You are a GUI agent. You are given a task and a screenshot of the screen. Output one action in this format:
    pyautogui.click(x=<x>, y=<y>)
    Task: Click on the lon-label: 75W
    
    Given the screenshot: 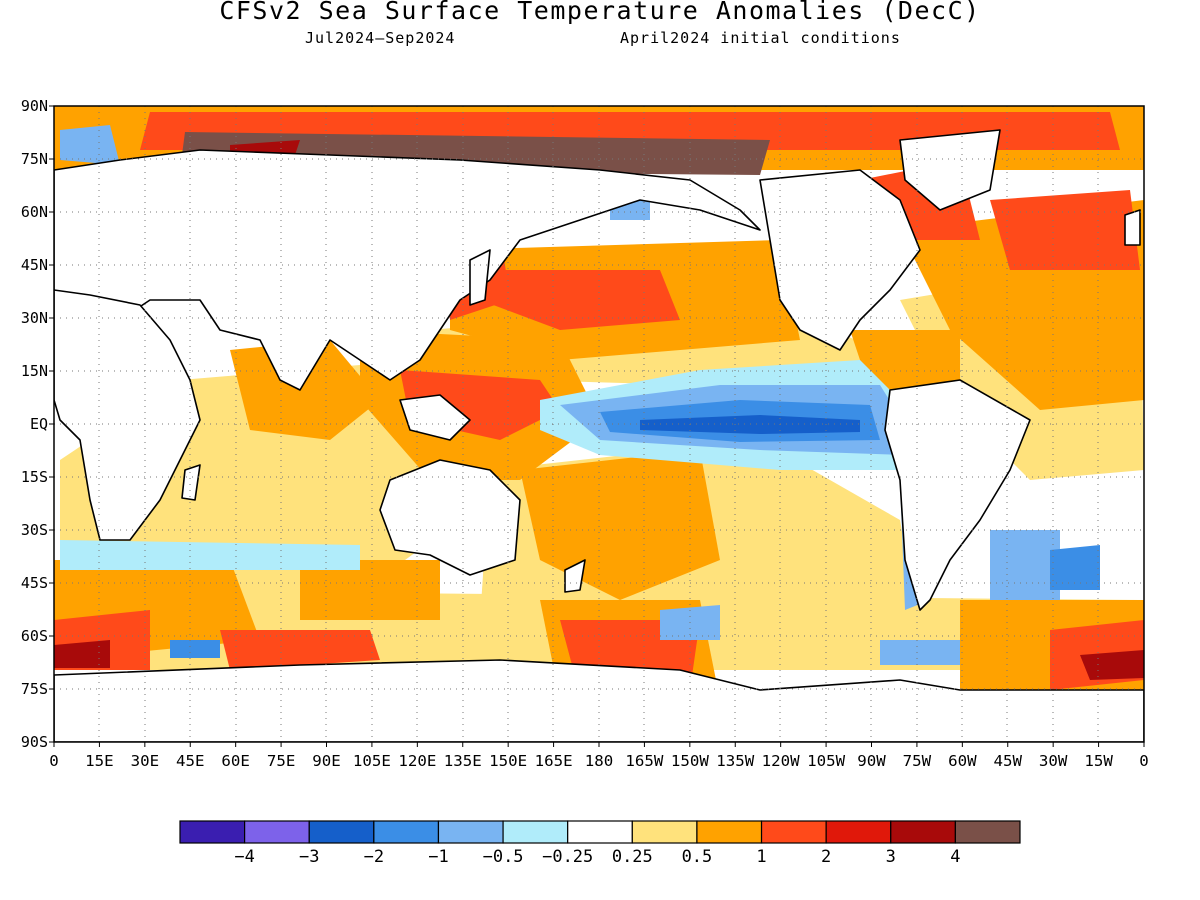 What is the action you would take?
    pyautogui.click(x=918, y=761)
    